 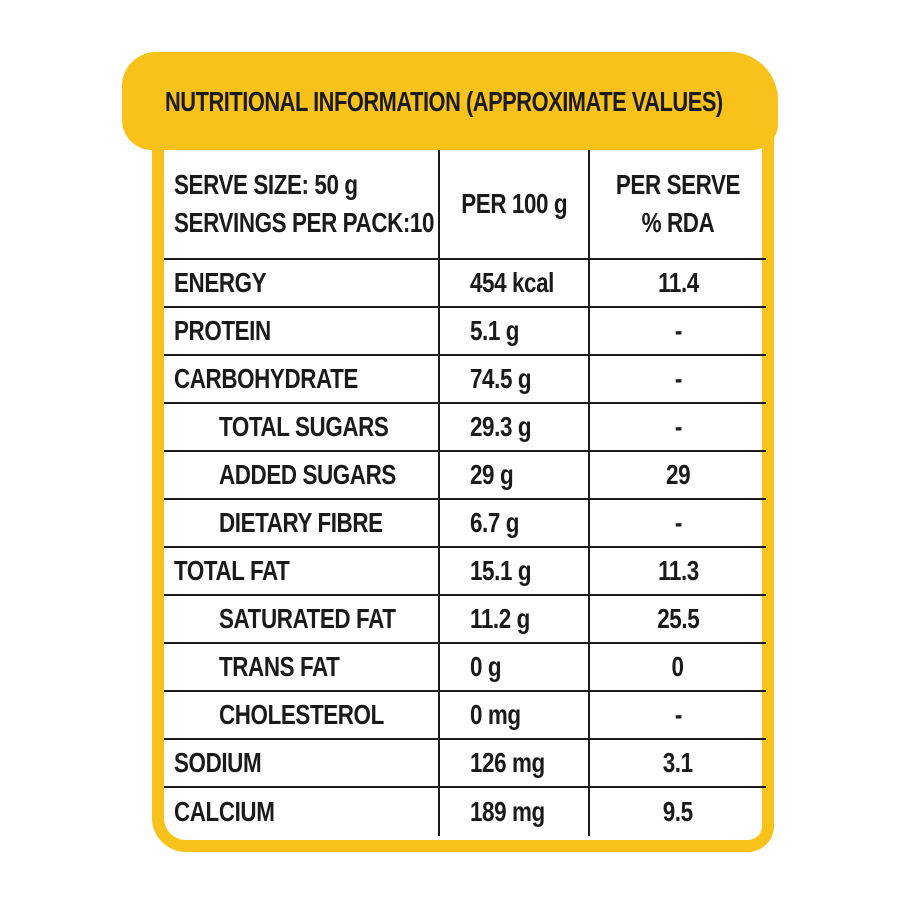 What do you see at coordinates (301, 811) in the screenshot?
I see `nutrient-name-cell: CALCIUM` at bounding box center [301, 811].